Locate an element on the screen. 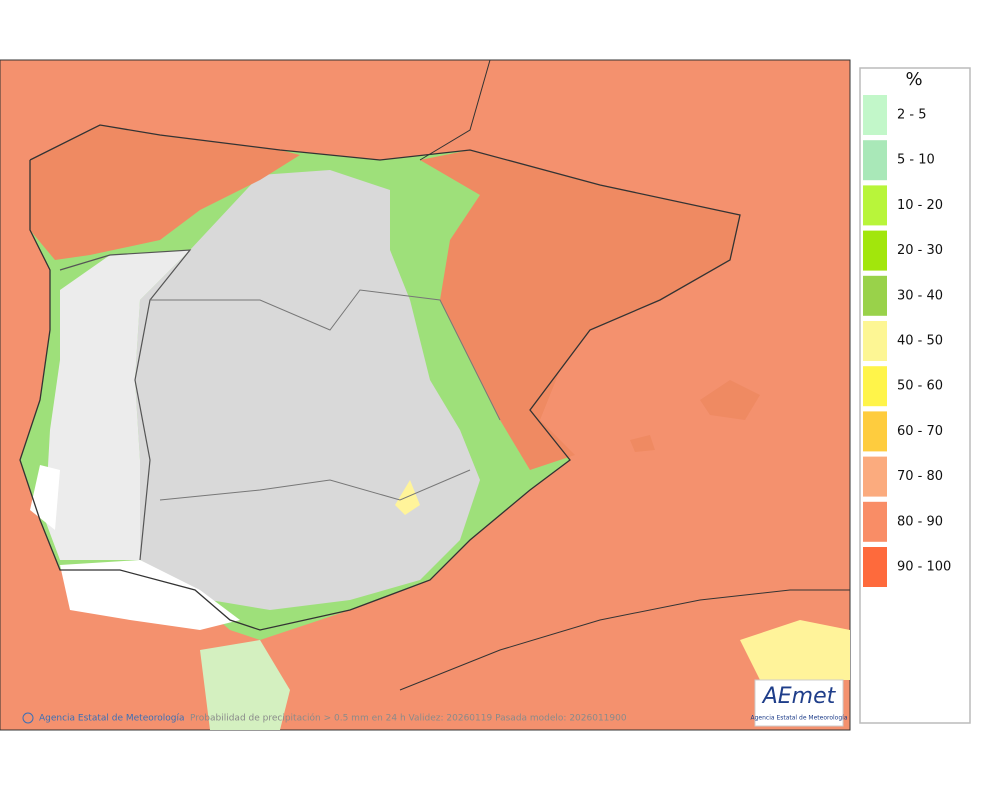 This screenshot has height=794, width=1000. credit: Agencia Estatal de Meteorología is located at coordinates (112, 719).